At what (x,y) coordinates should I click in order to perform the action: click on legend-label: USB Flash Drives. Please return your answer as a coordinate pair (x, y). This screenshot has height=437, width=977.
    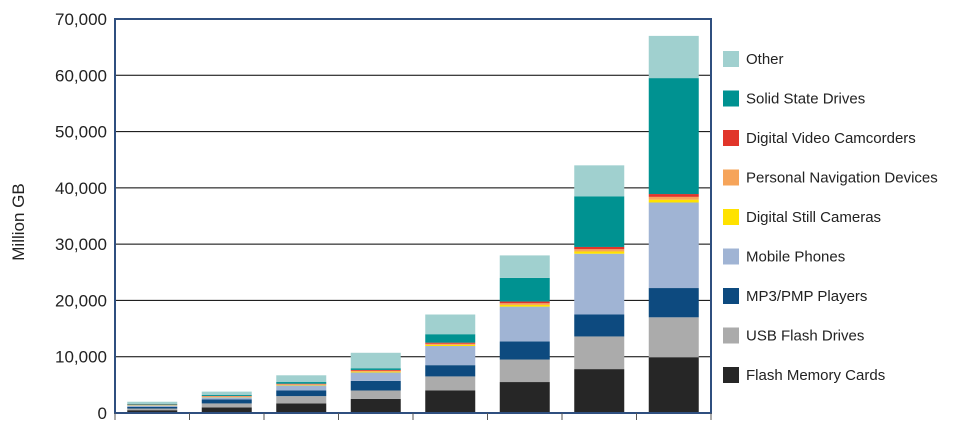
    Looking at the image, I should click on (805, 336).